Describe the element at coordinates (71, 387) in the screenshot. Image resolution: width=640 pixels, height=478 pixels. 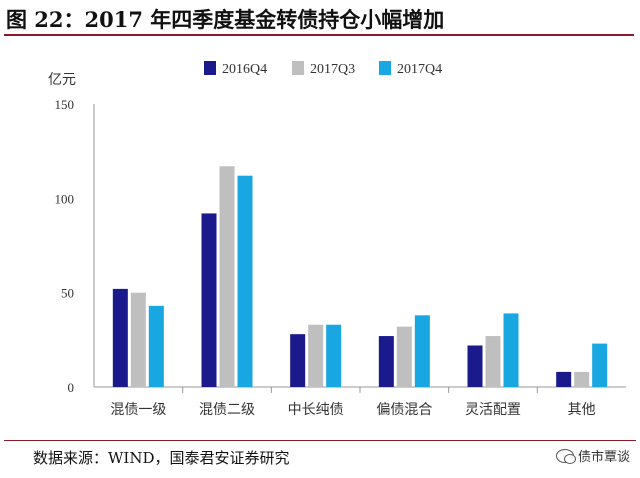
I see `y-tick-label: 0` at that location.